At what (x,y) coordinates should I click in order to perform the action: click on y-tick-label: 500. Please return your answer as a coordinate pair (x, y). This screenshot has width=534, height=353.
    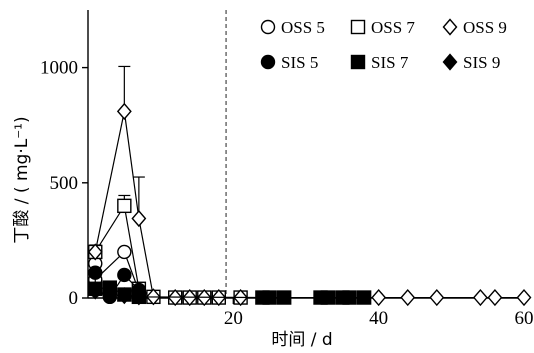
    Looking at the image, I should click on (64, 183).